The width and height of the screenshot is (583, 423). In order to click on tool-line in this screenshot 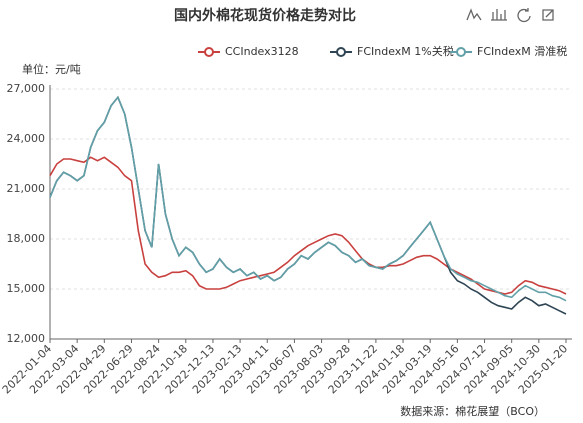, I will do `click(474, 14)`.